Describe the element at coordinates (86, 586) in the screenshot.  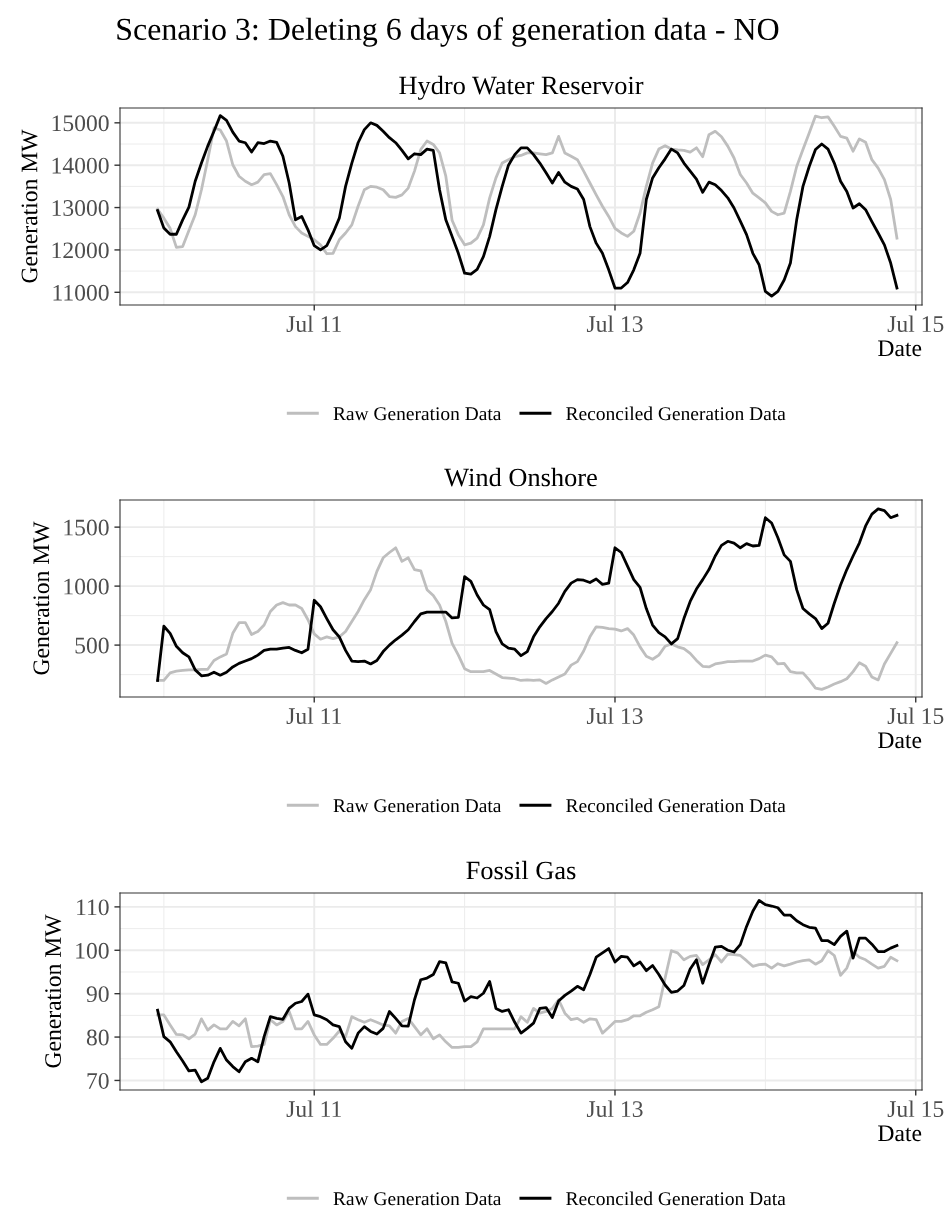
I see `y-tick-label: 1000` at that location.